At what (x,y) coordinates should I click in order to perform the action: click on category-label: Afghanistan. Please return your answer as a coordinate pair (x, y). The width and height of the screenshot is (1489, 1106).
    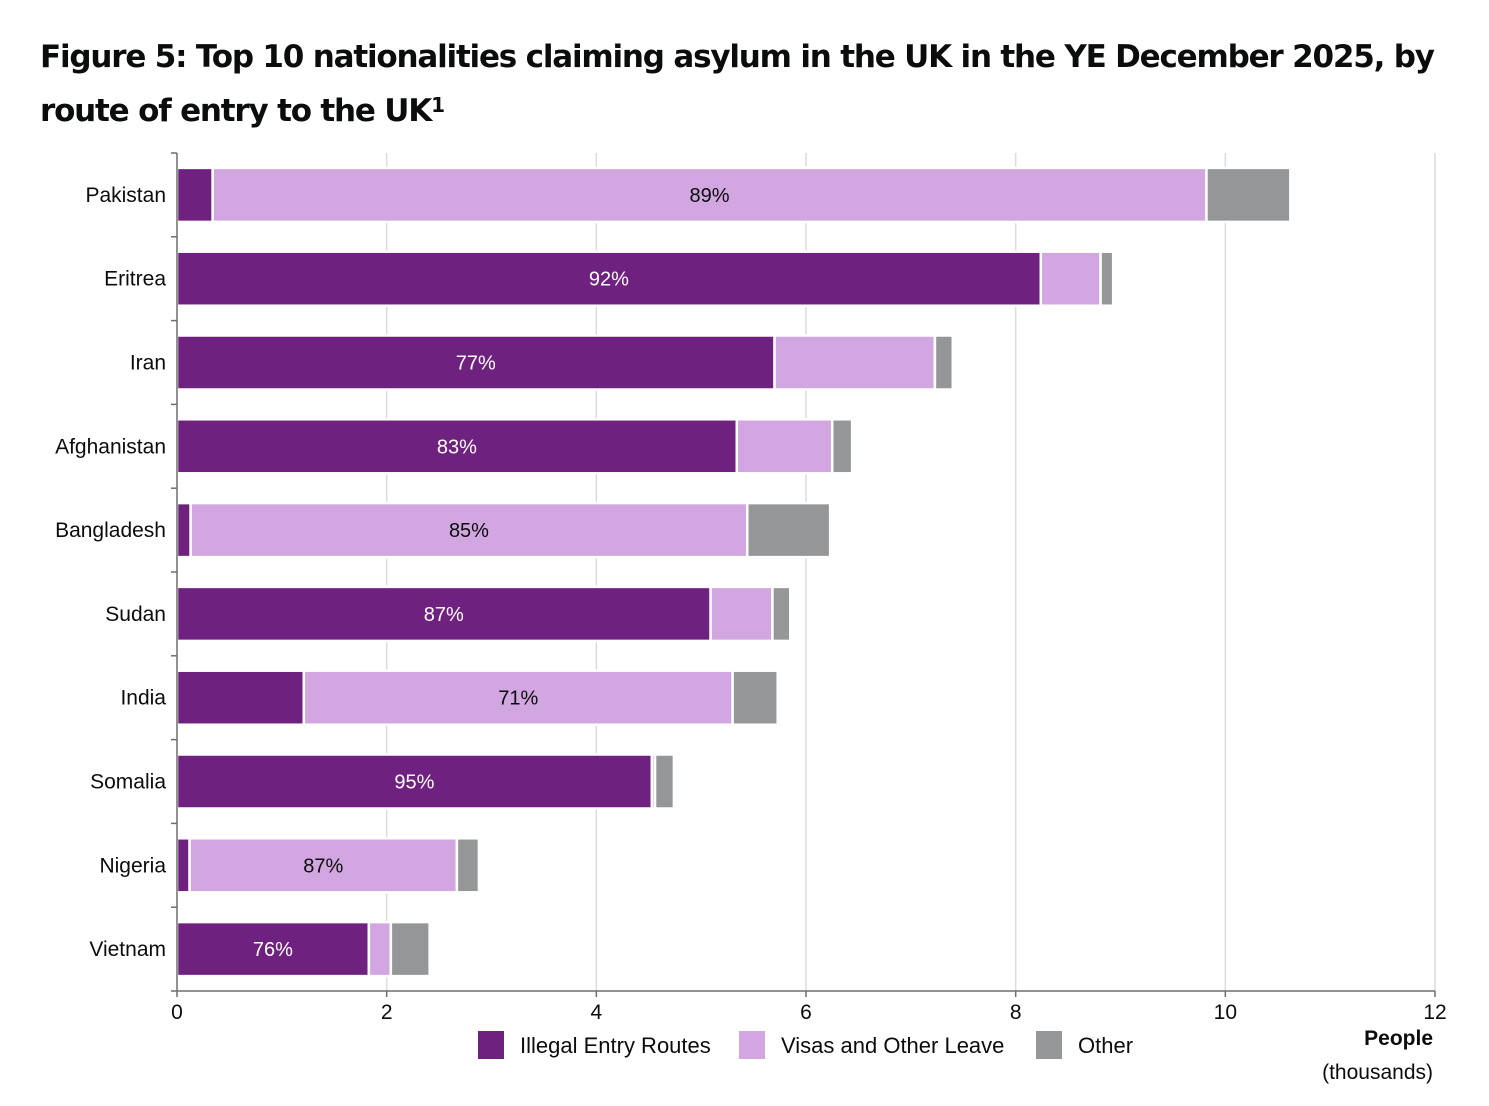
    Looking at the image, I should click on (110, 446).